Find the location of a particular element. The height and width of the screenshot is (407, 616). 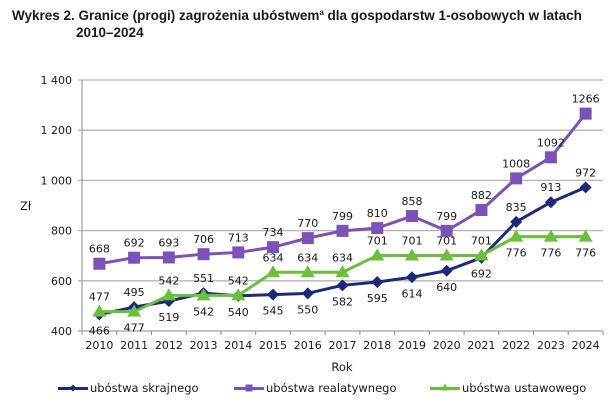

data-label-relatywnego: 706 is located at coordinates (203, 239).